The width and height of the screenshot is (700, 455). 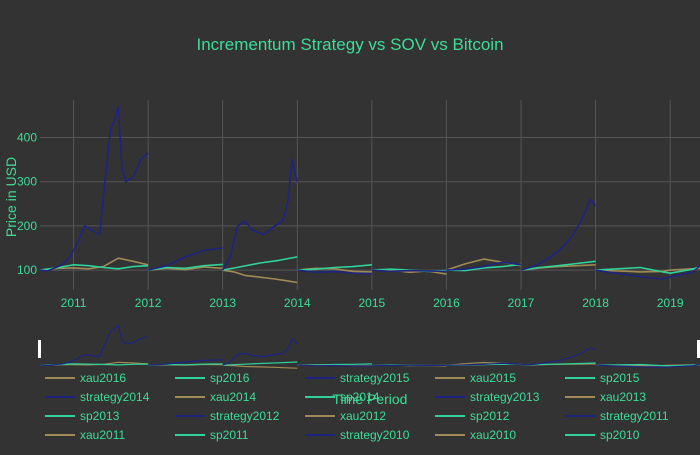 I want to click on x-tick-label: 2017, so click(x=521, y=303).